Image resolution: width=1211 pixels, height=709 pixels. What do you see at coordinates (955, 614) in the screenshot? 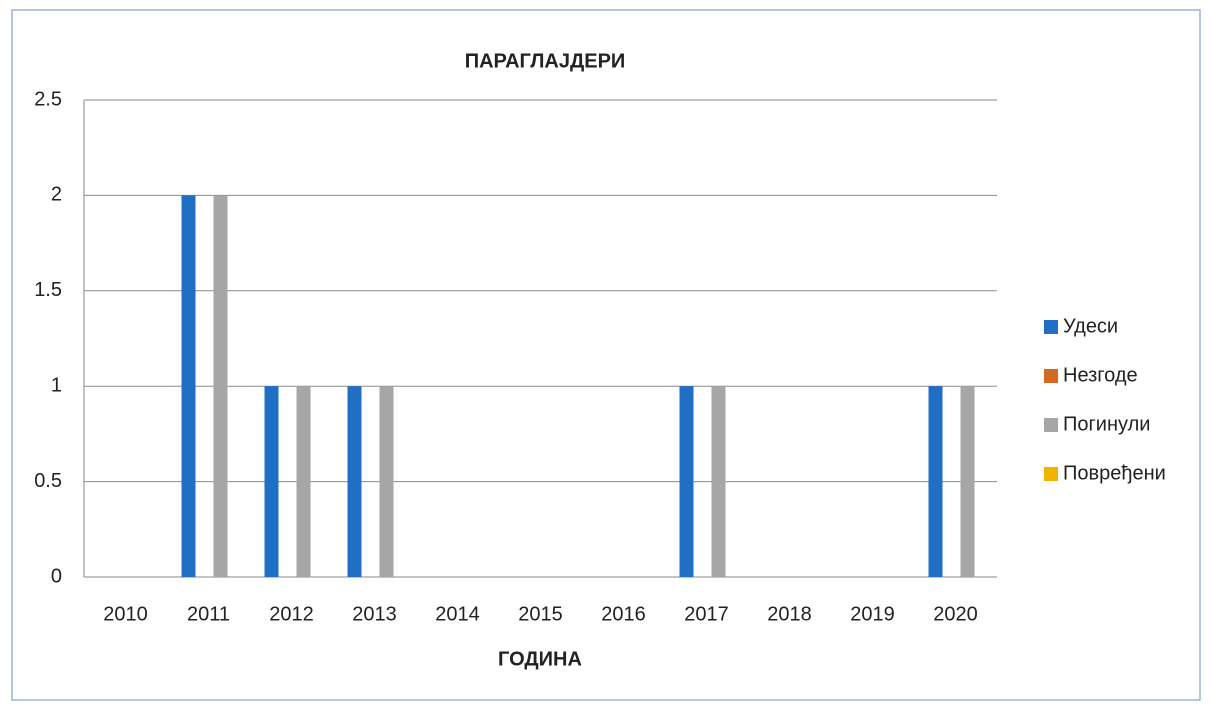
I see `x-tick-label: 2020` at bounding box center [955, 614].